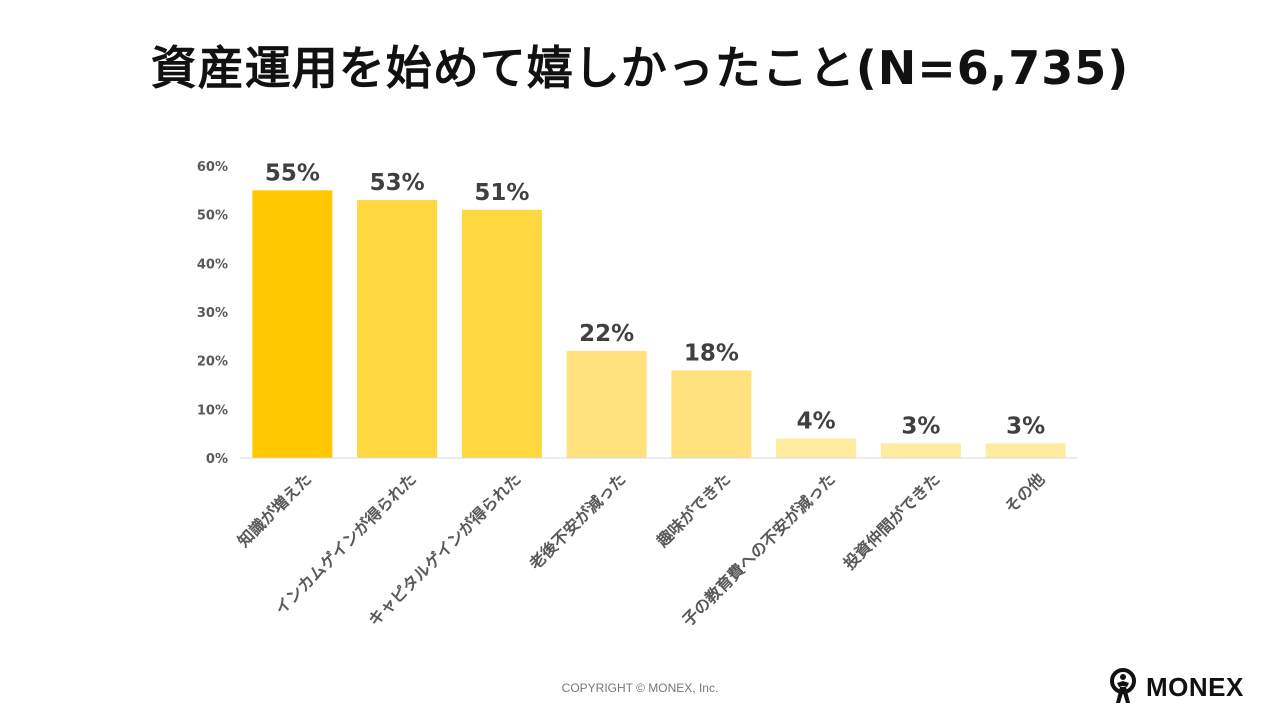 The height and width of the screenshot is (720, 1280). I want to click on y-tick-label: 20%, so click(212, 362).